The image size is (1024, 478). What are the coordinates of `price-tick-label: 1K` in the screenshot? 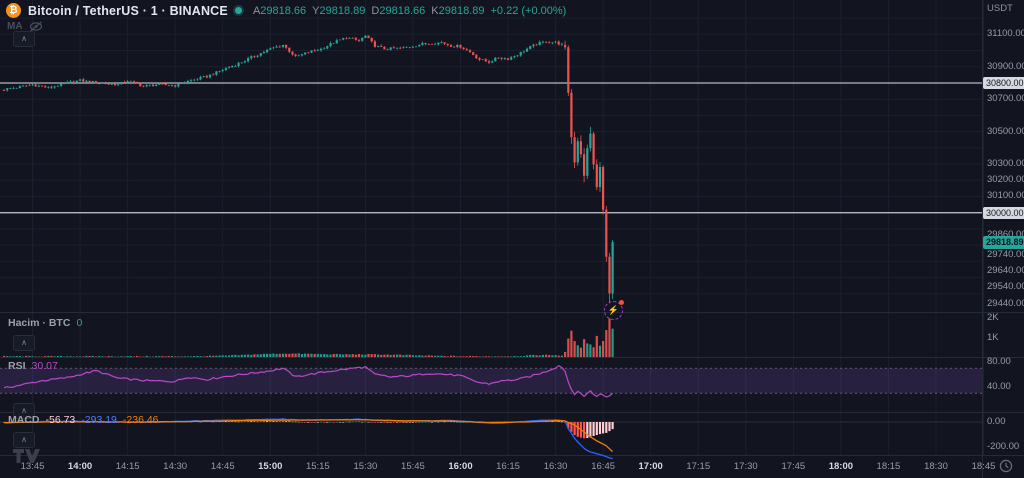 It's located at (993, 337).